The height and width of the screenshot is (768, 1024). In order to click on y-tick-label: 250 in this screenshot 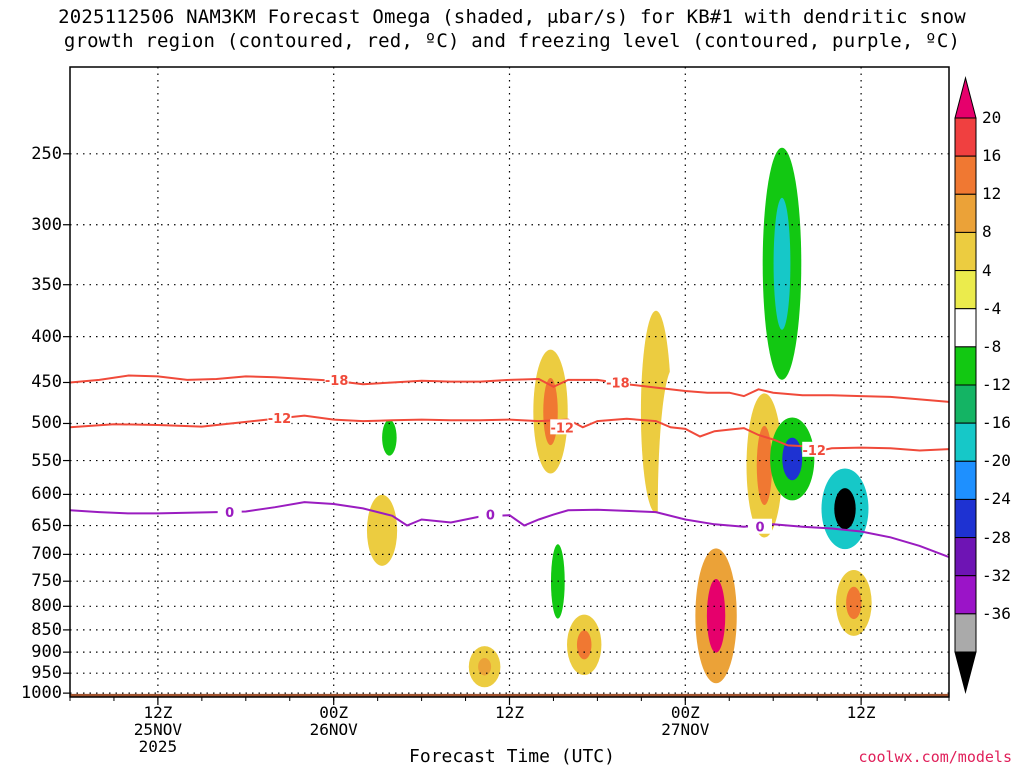, I will do `click(46, 153)`.